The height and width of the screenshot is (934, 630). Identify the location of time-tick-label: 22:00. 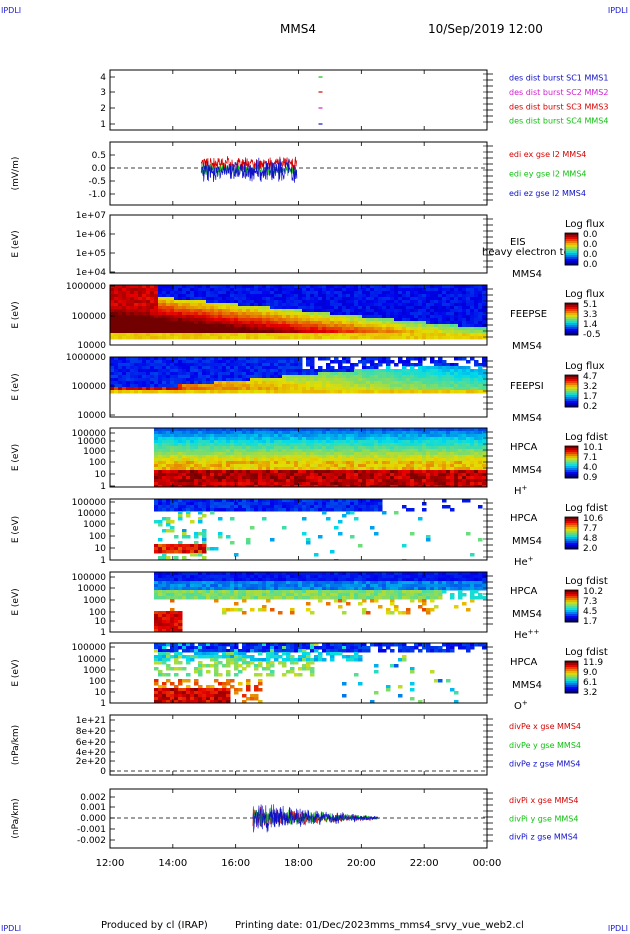
(424, 863).